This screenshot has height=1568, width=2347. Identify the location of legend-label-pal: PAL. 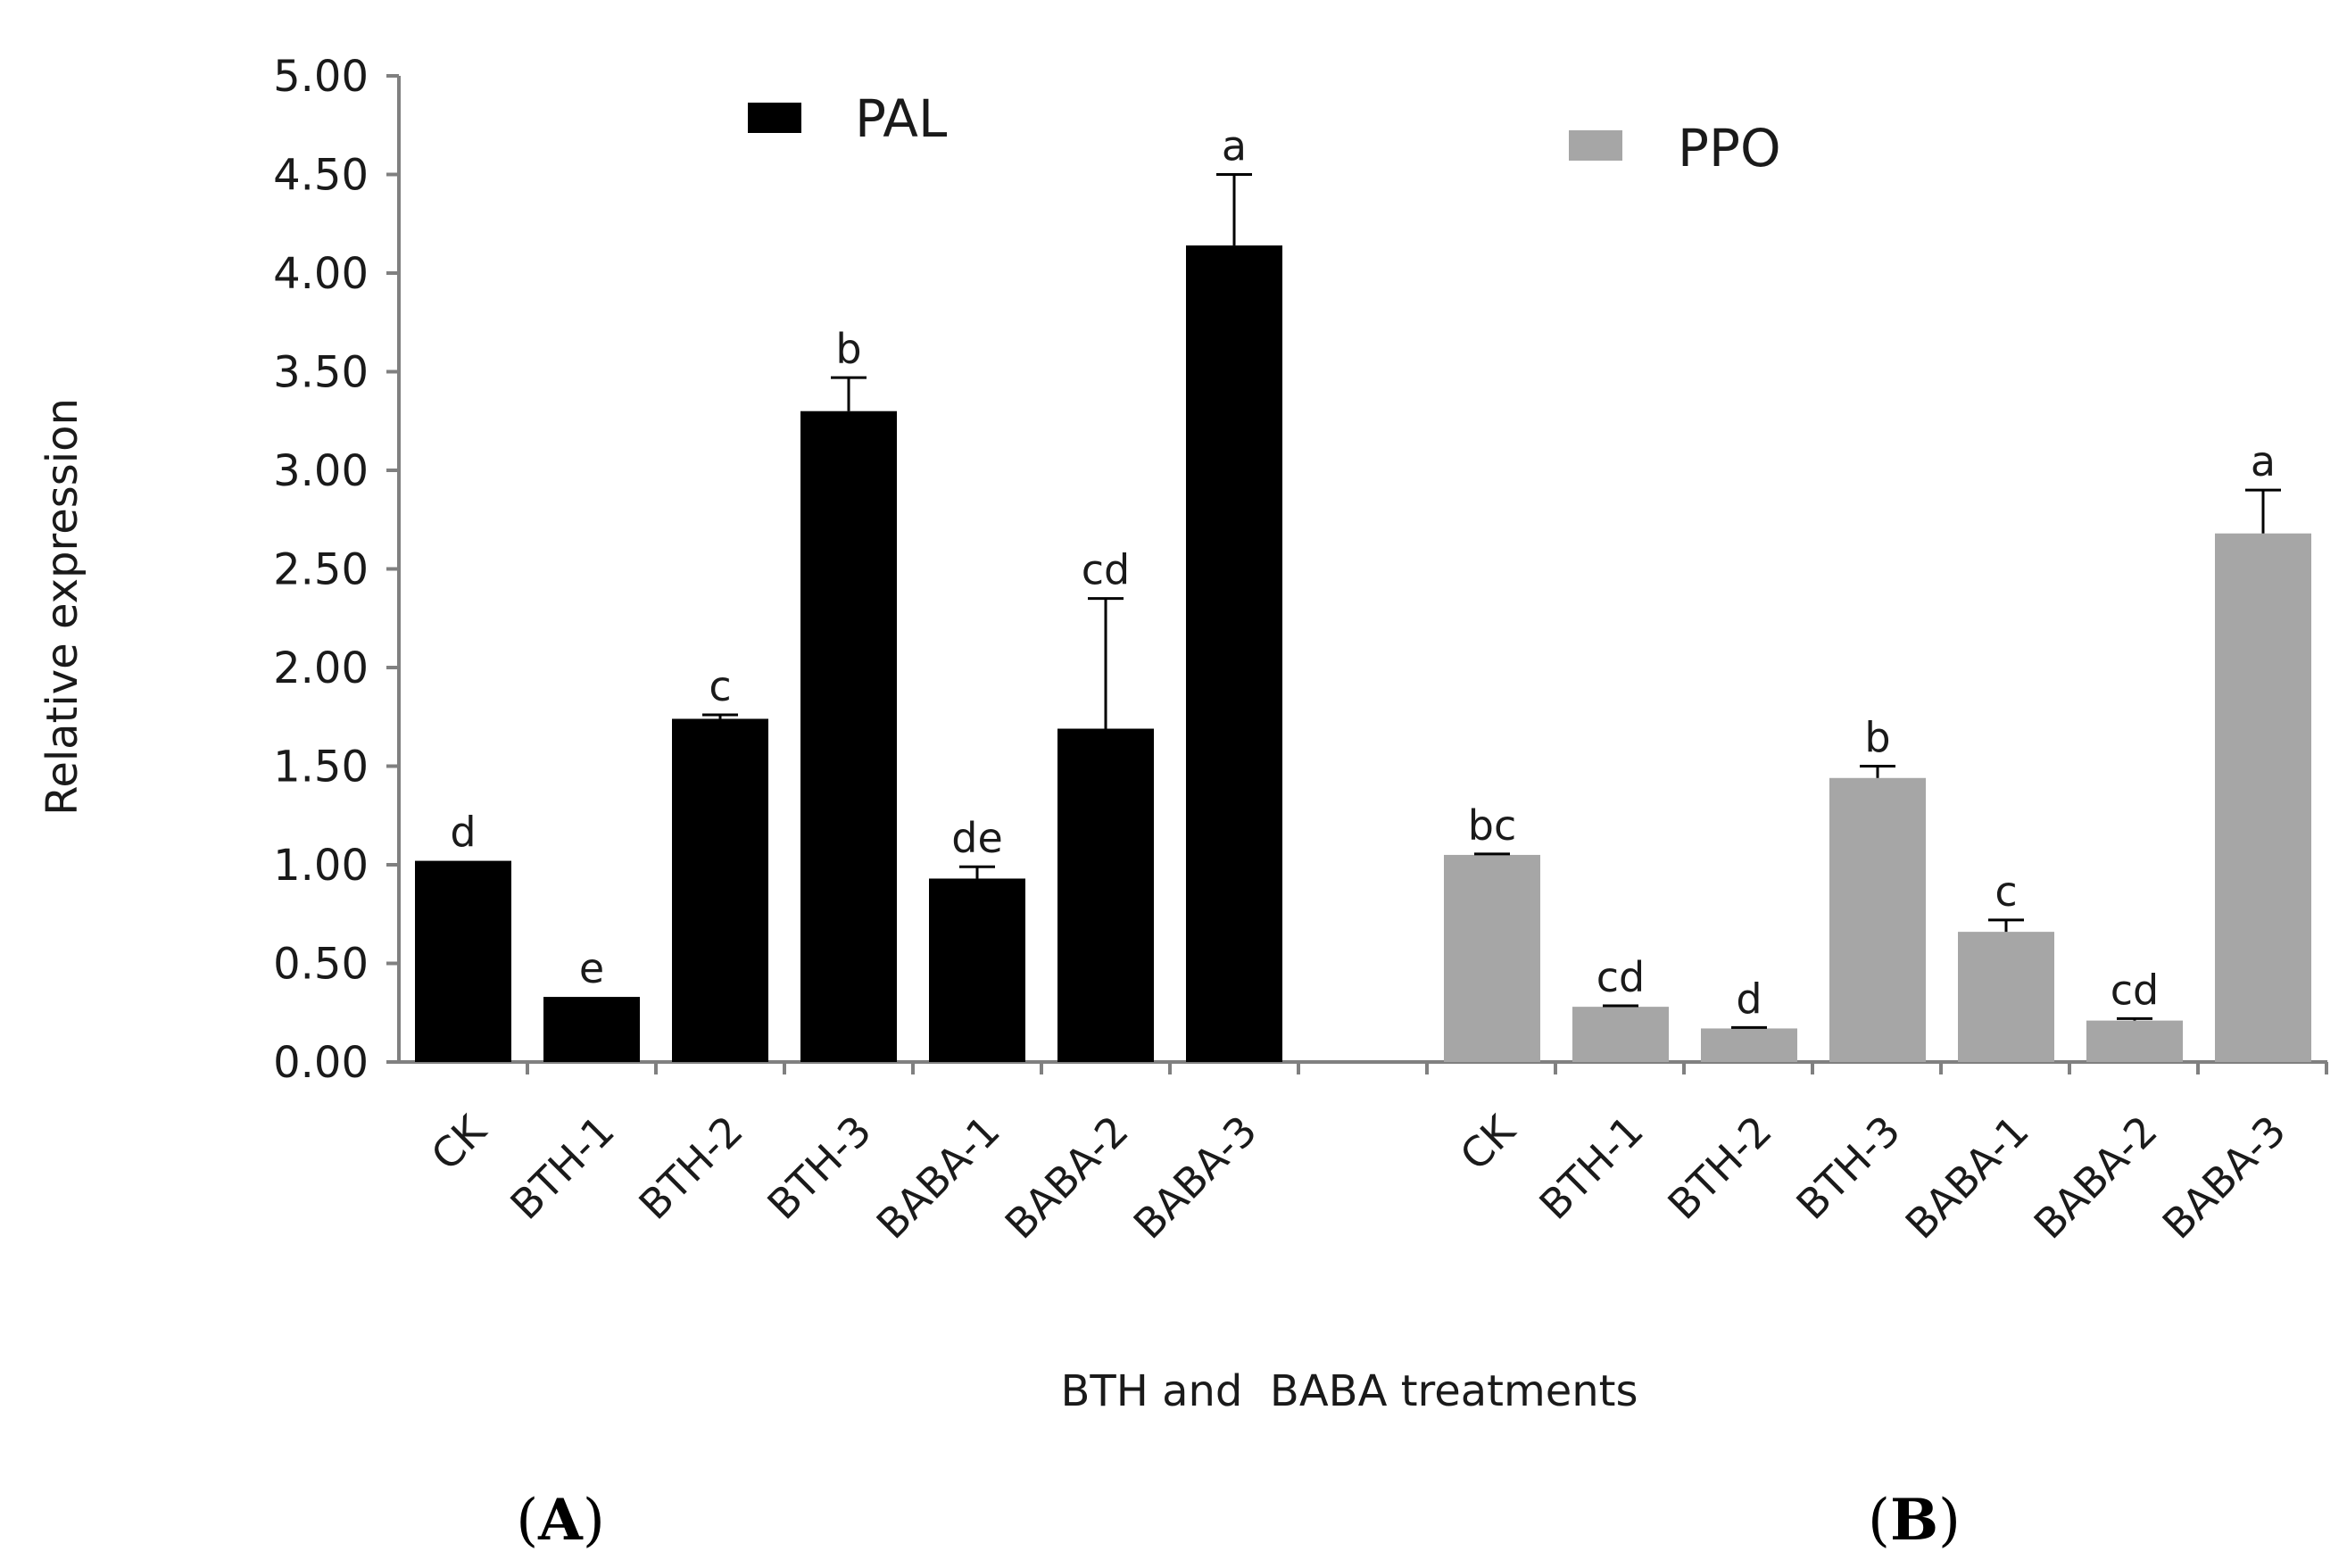
(901, 118).